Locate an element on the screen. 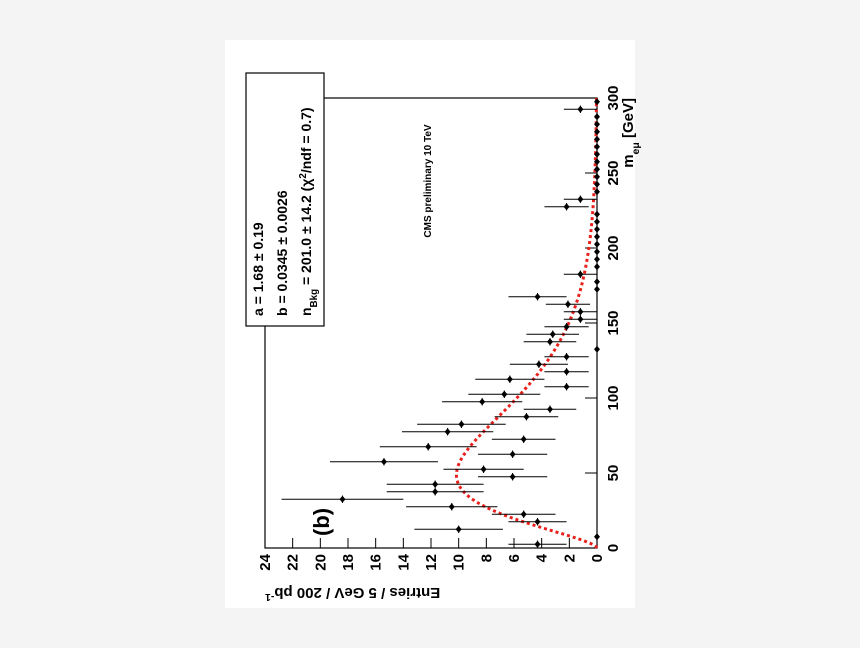  text-part: -1 is located at coordinates (269, 597).